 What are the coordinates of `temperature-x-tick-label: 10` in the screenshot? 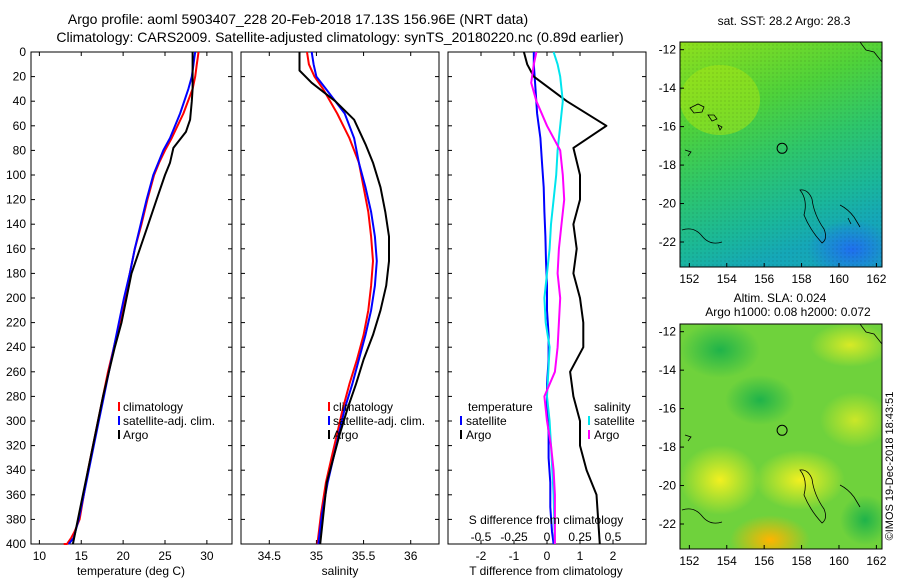 It's located at (40, 556).